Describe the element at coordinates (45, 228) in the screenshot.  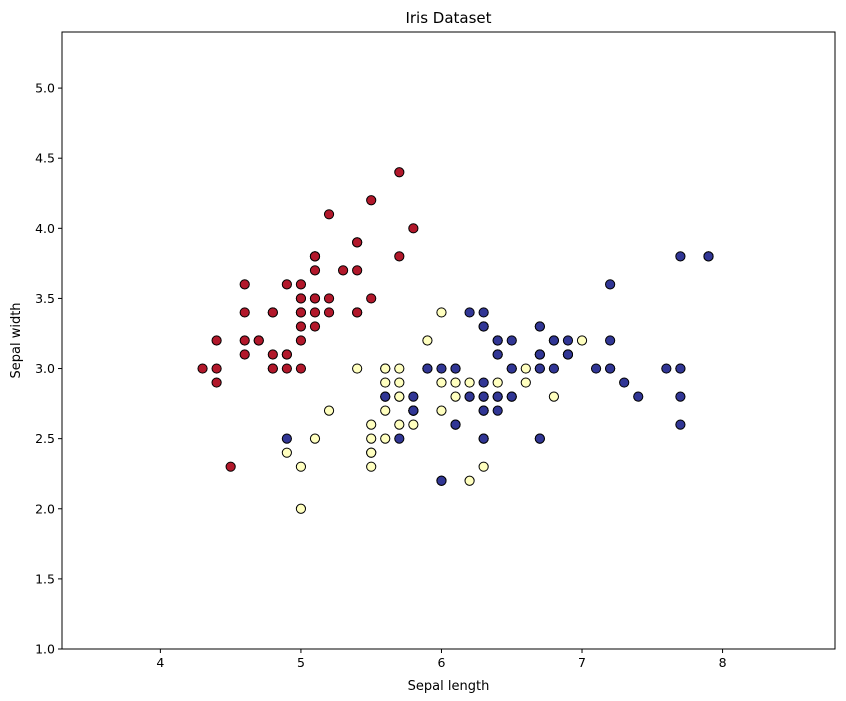
I see `y-tick-label: 4.0` at that location.